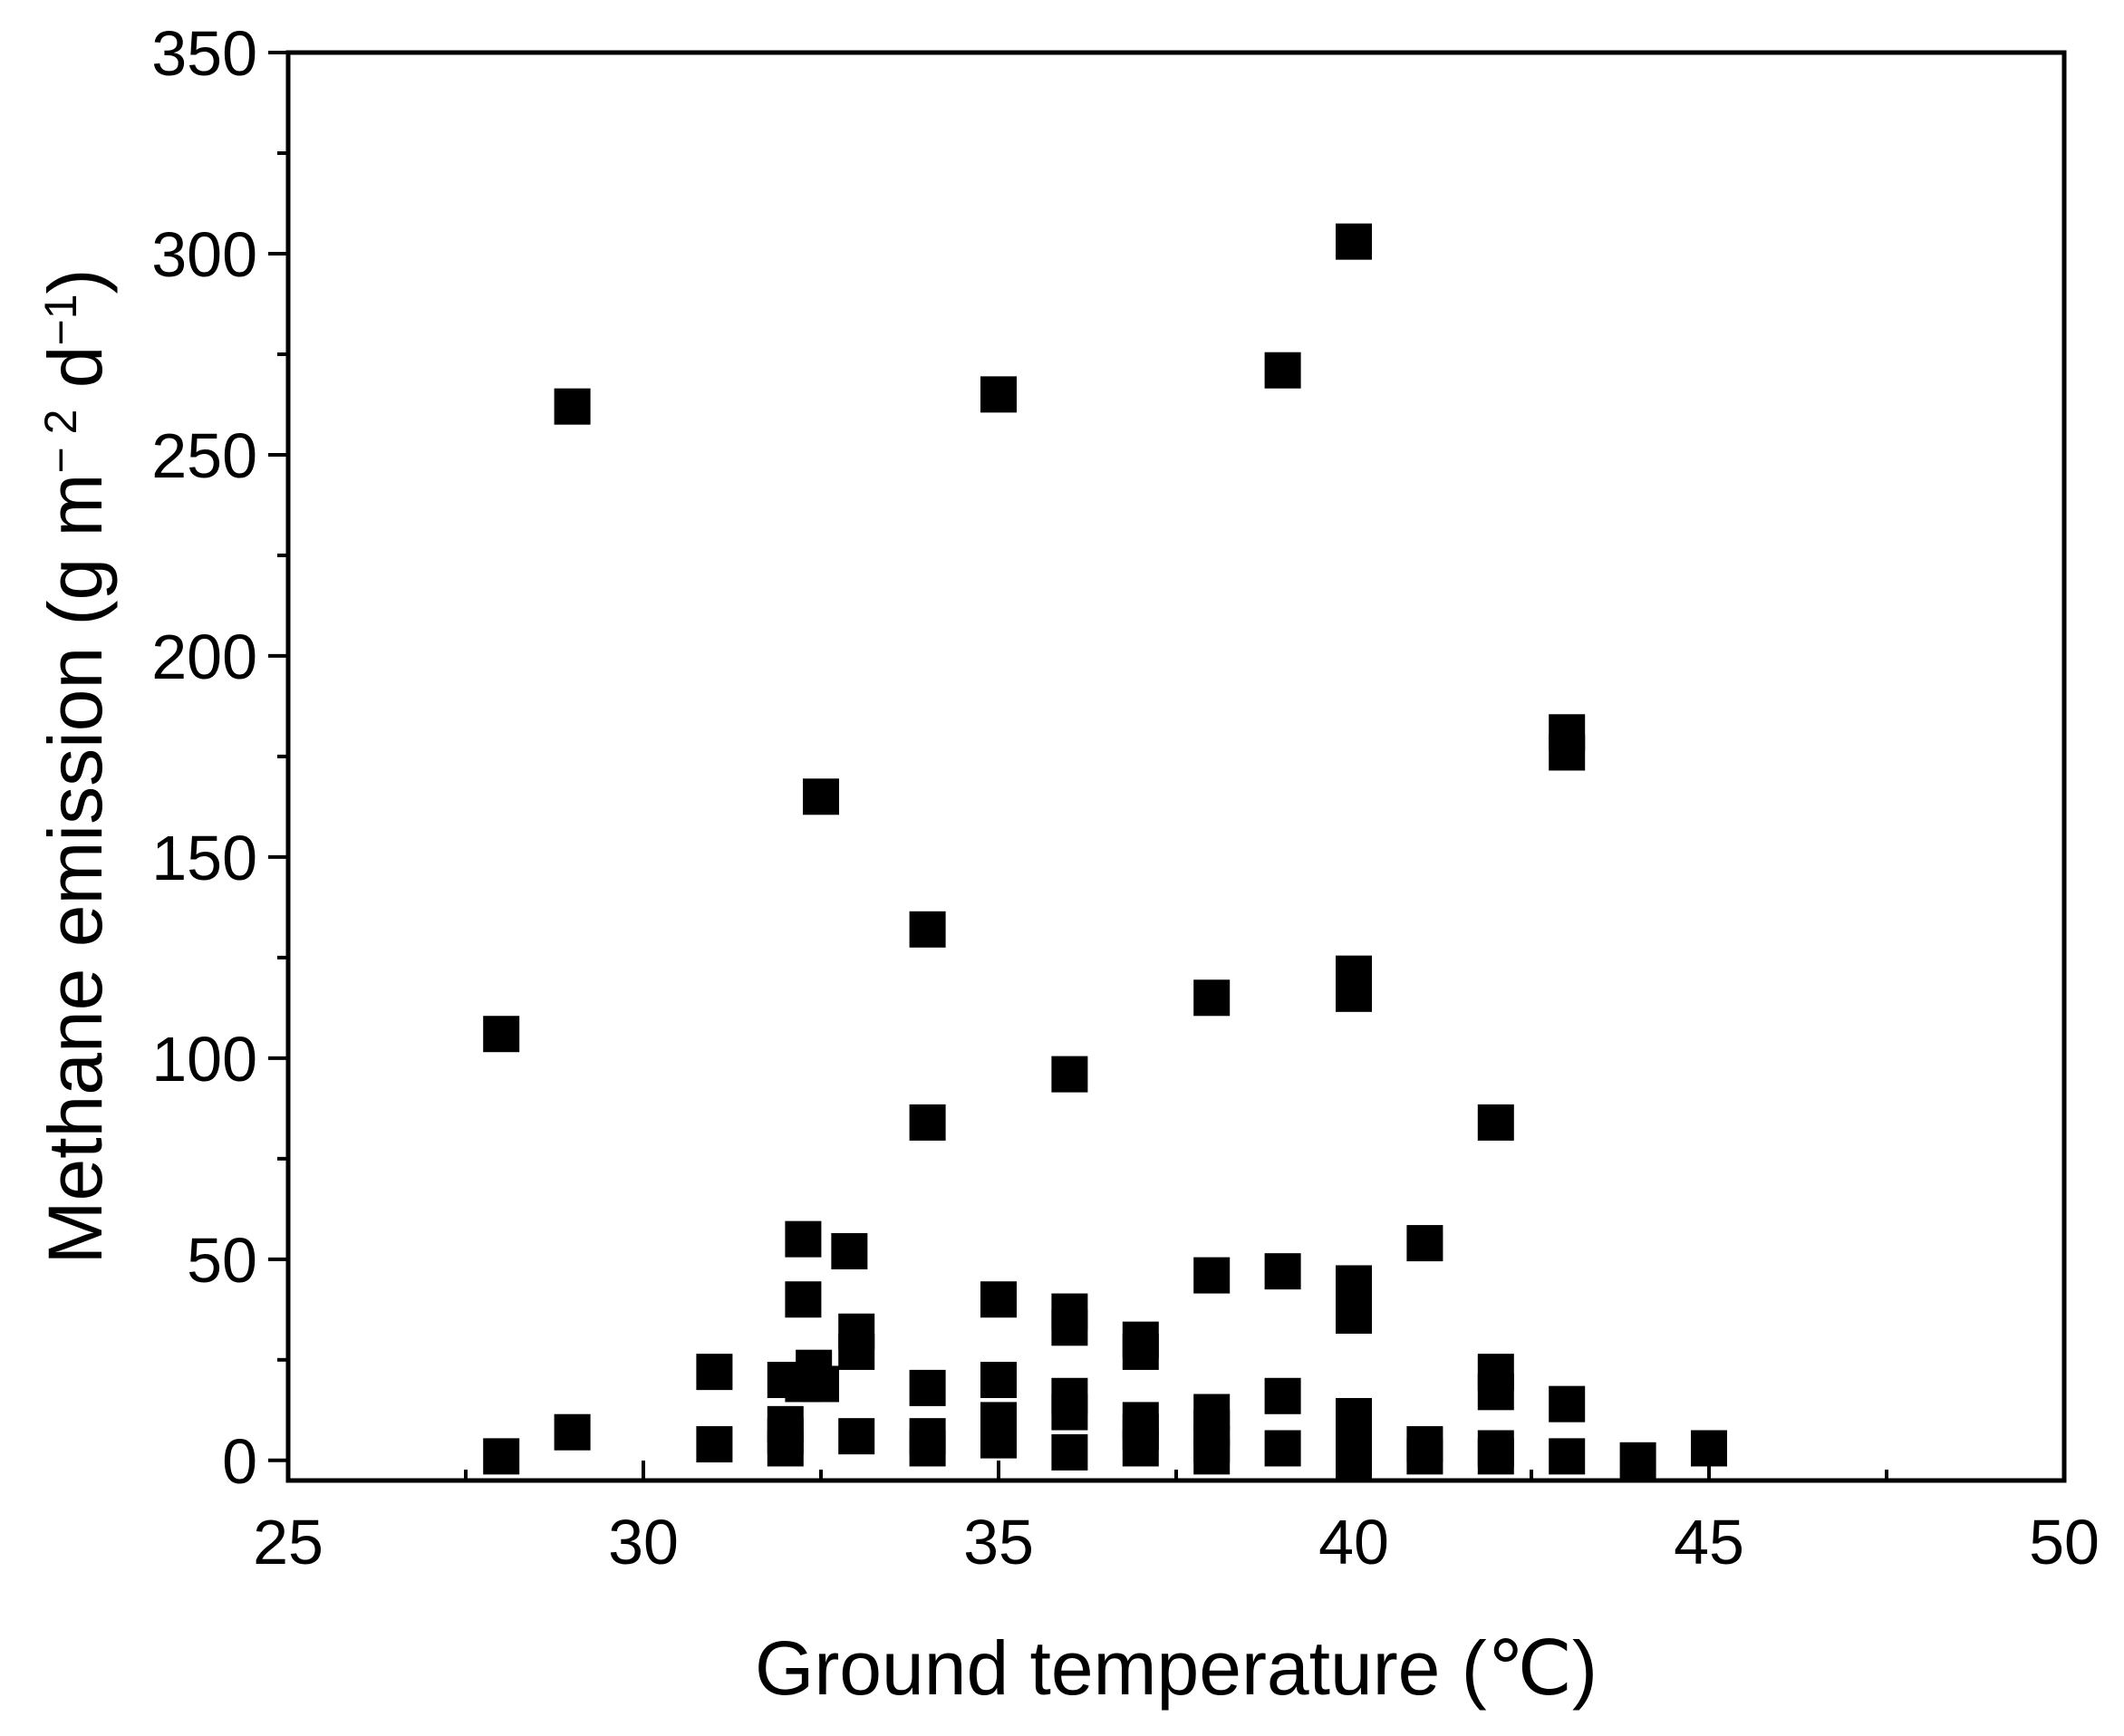 This screenshot has width=2124, height=1736. I want to click on y-tick-label: 0, so click(240, 1461).